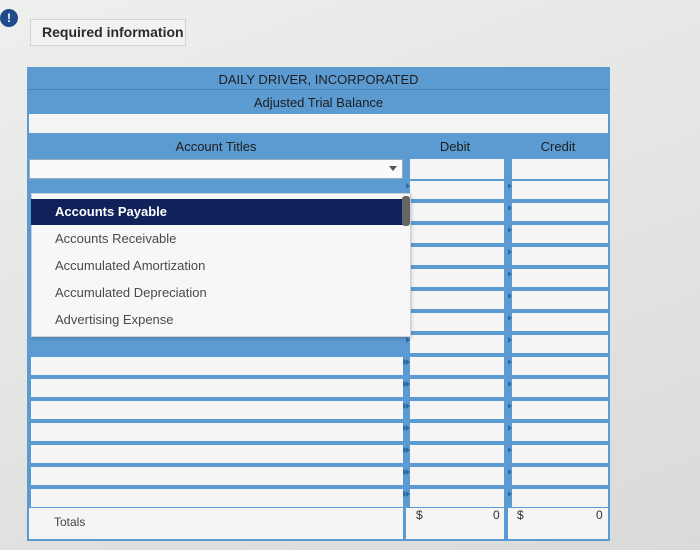 Image resolution: width=700 pixels, height=550 pixels. What do you see at coordinates (217, 212) in the screenshot?
I see `dropdown-option-accounts-payable: Accounts Payable` at bounding box center [217, 212].